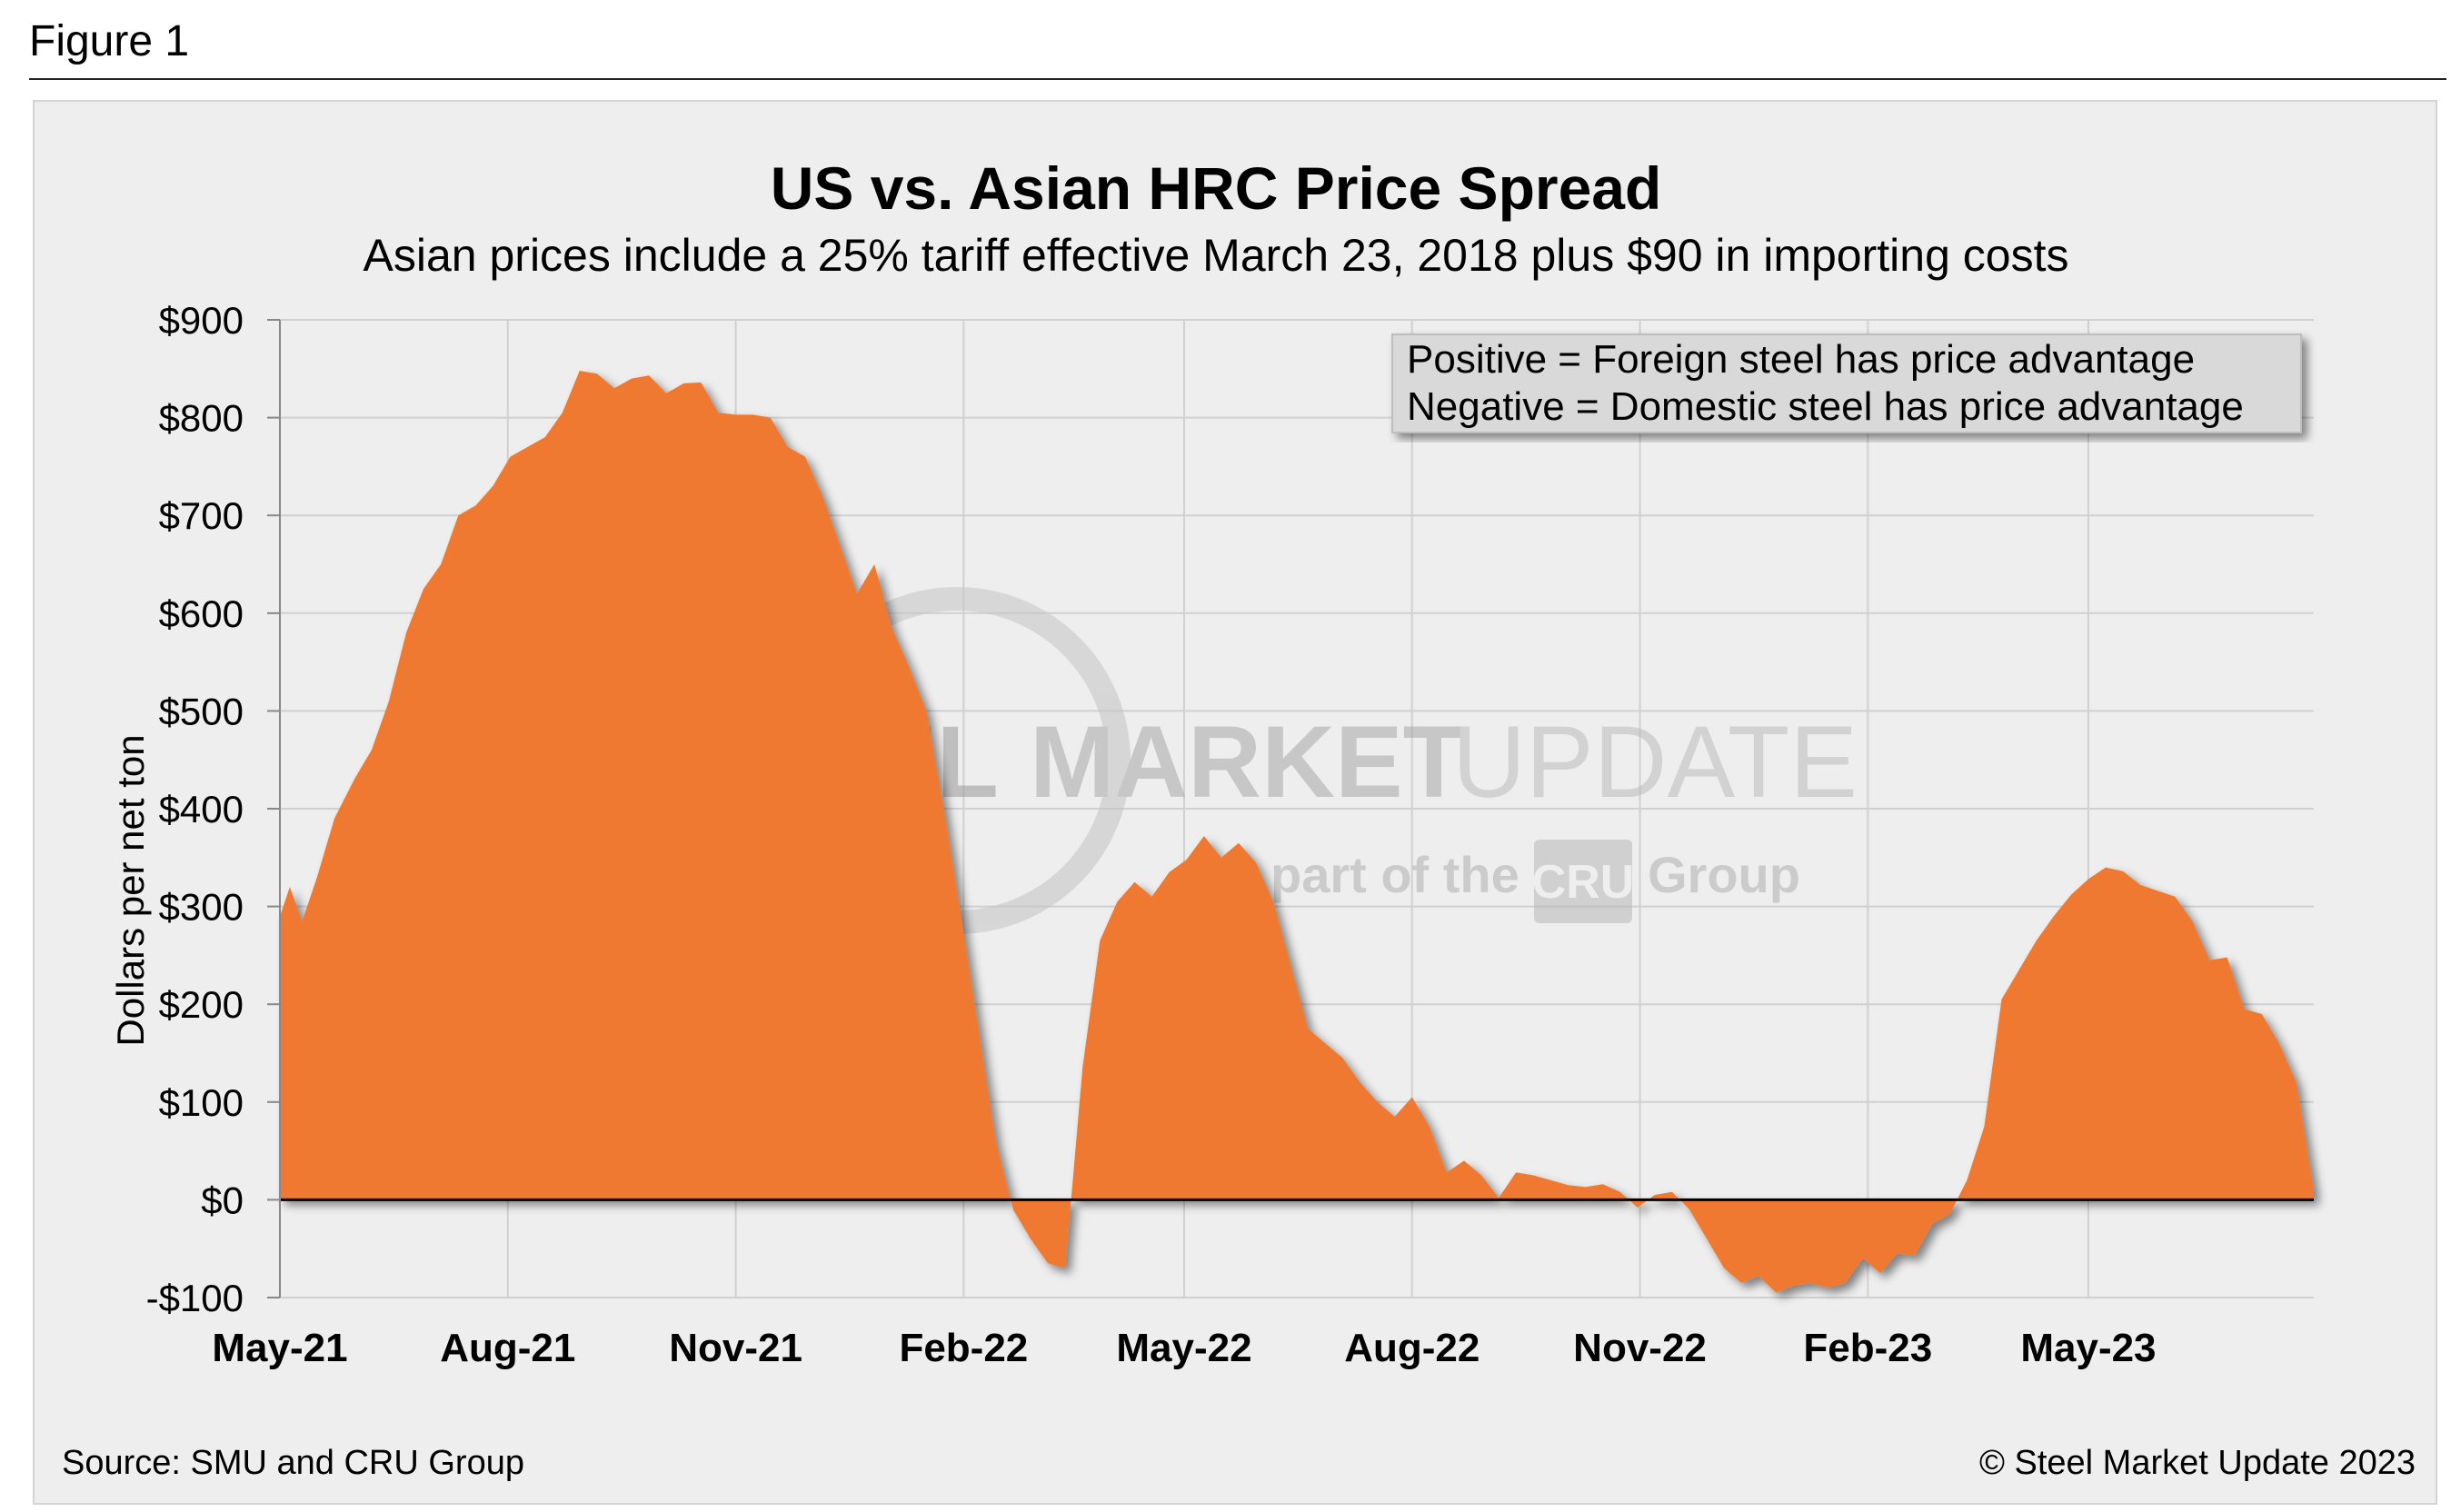  What do you see at coordinates (195, 1298) in the screenshot?
I see `y-tick-label: -$100` at bounding box center [195, 1298].